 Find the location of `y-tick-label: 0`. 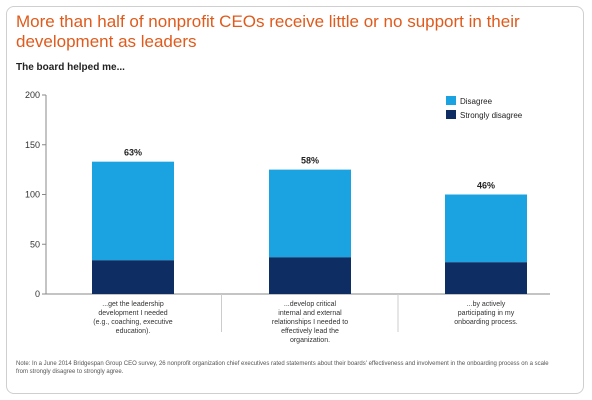

y-tick-label: 0 is located at coordinates (37, 294).